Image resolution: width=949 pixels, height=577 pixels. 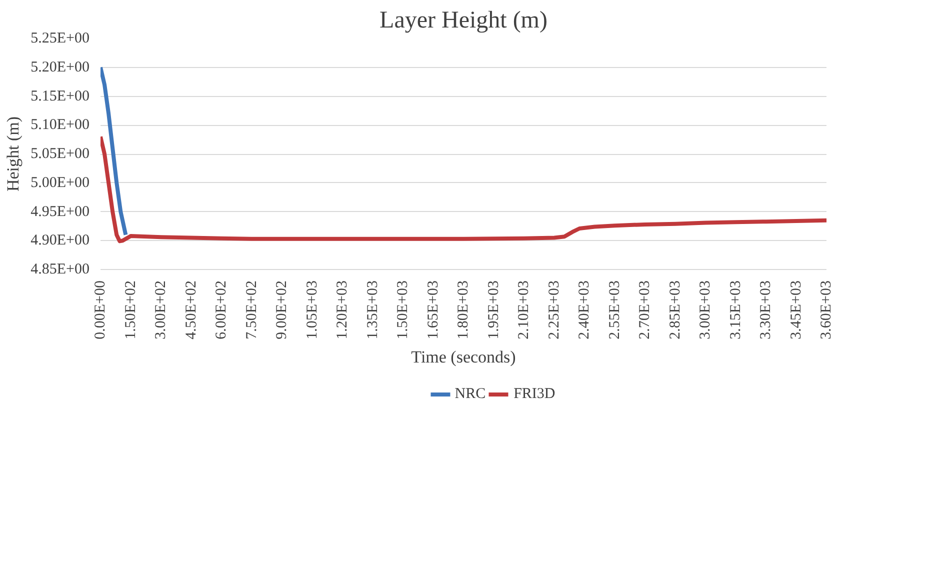 What do you see at coordinates (191, 310) in the screenshot?
I see `x-tick-label: 4.50E+02` at bounding box center [191, 310].